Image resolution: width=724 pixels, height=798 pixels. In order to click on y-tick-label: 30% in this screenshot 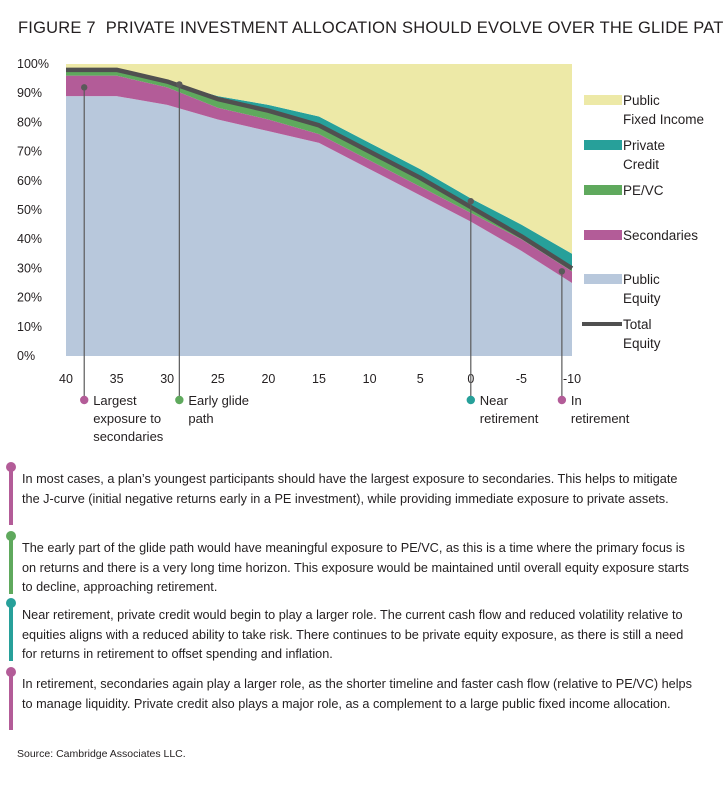, I will do `click(29, 268)`.